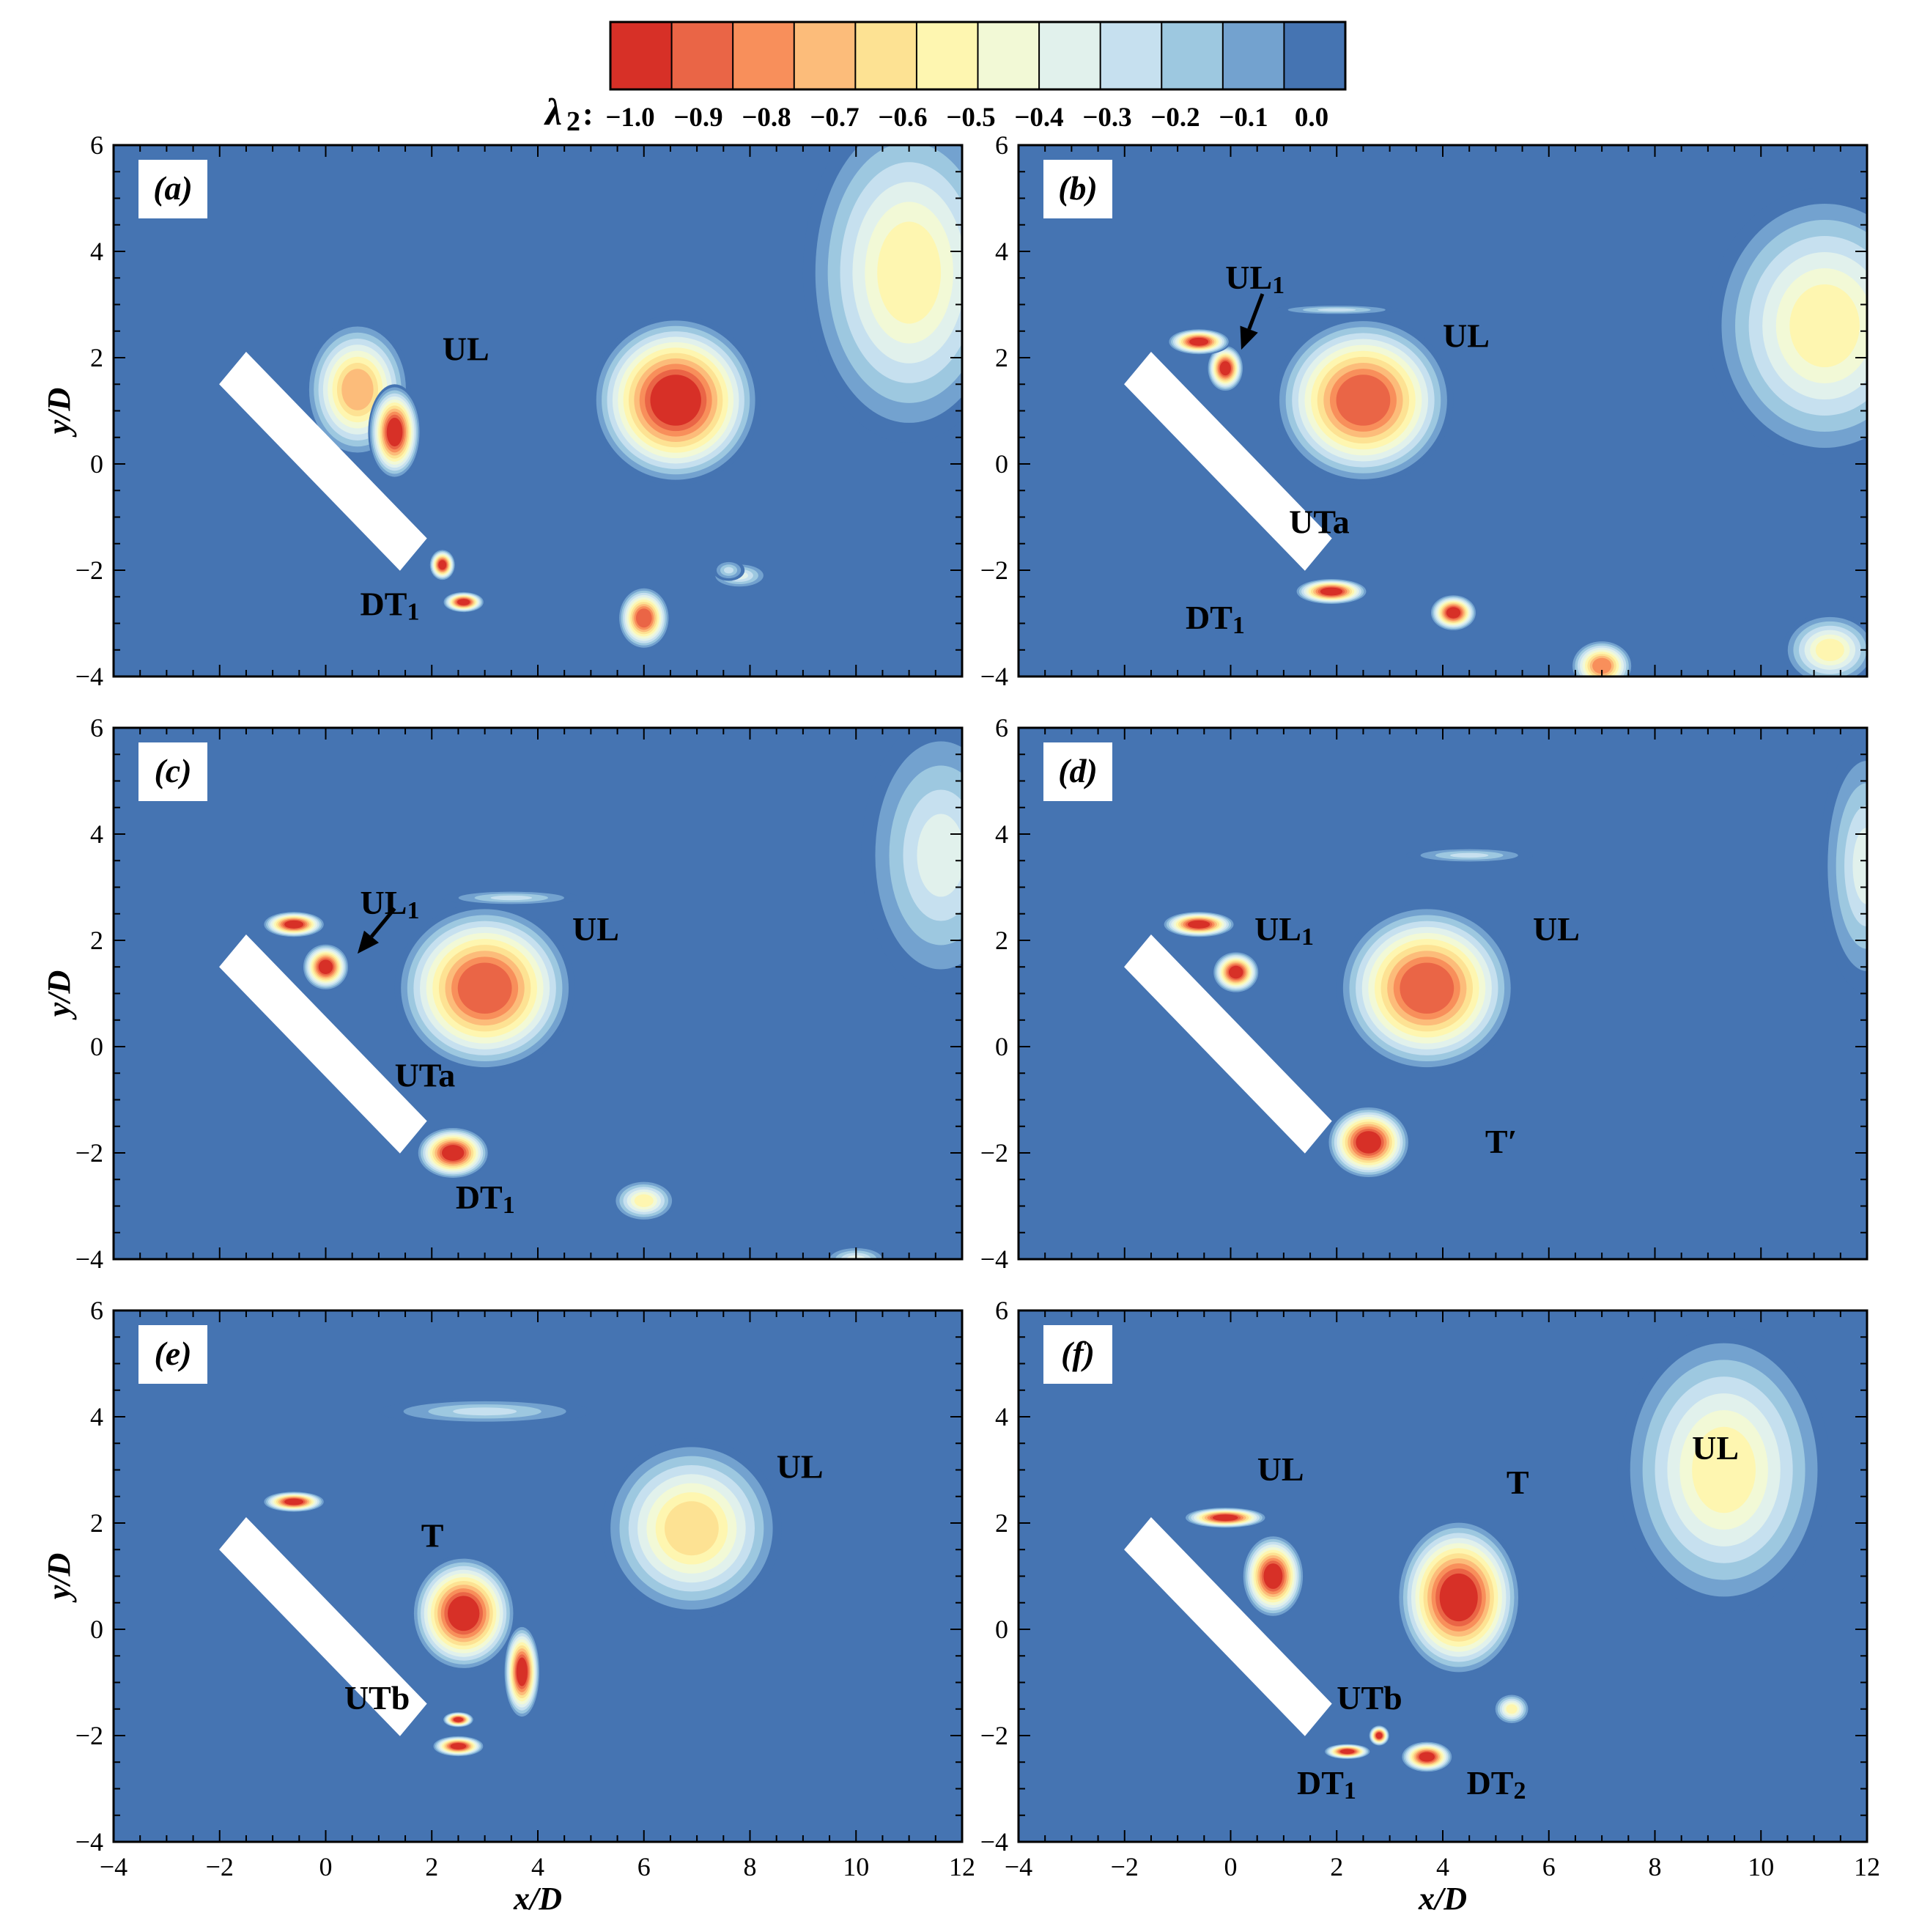 The height and width of the screenshot is (1932, 1911). Describe the element at coordinates (538, 1576) in the screenshot. I see `plot-background` at that location.